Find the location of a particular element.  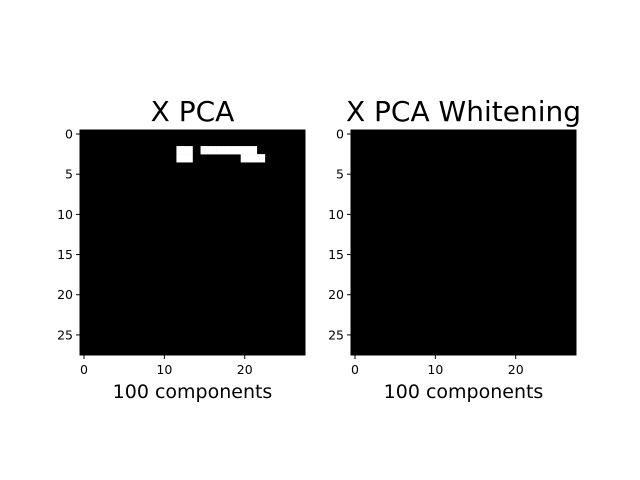

panel-title: X PCA is located at coordinates (193, 111).